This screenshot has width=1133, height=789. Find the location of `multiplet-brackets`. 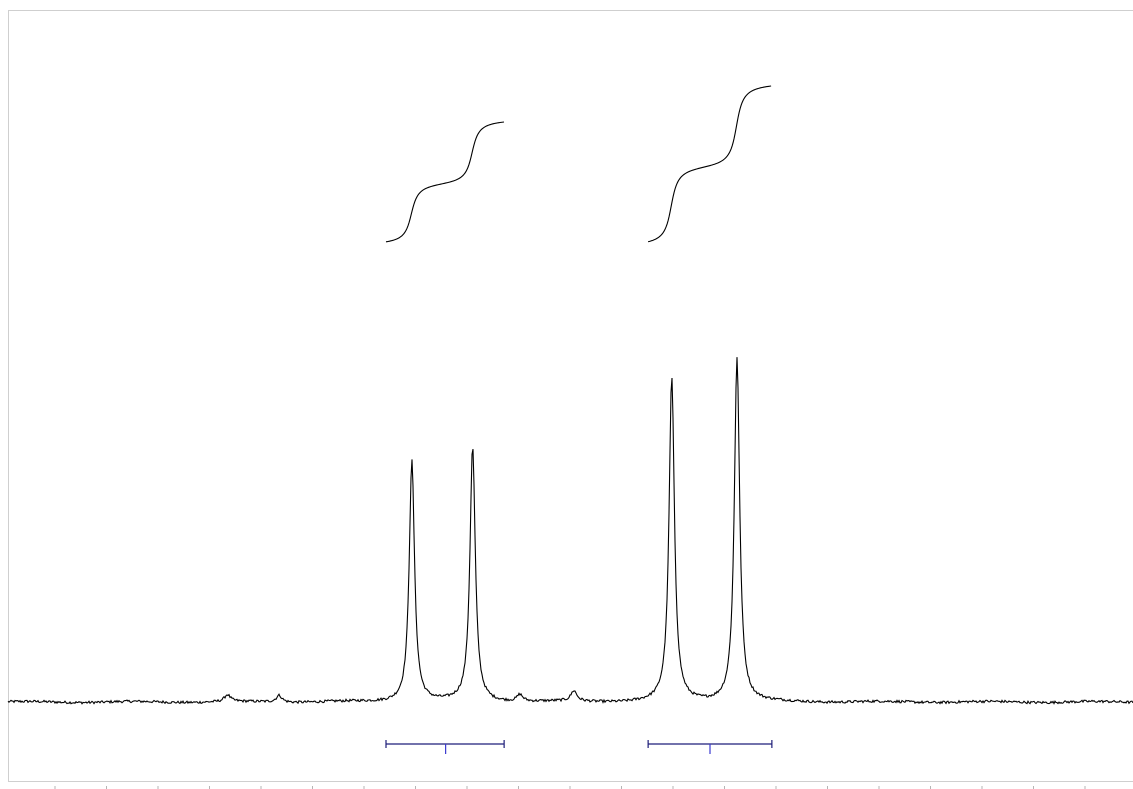

multiplet-brackets is located at coordinates (579, 747).